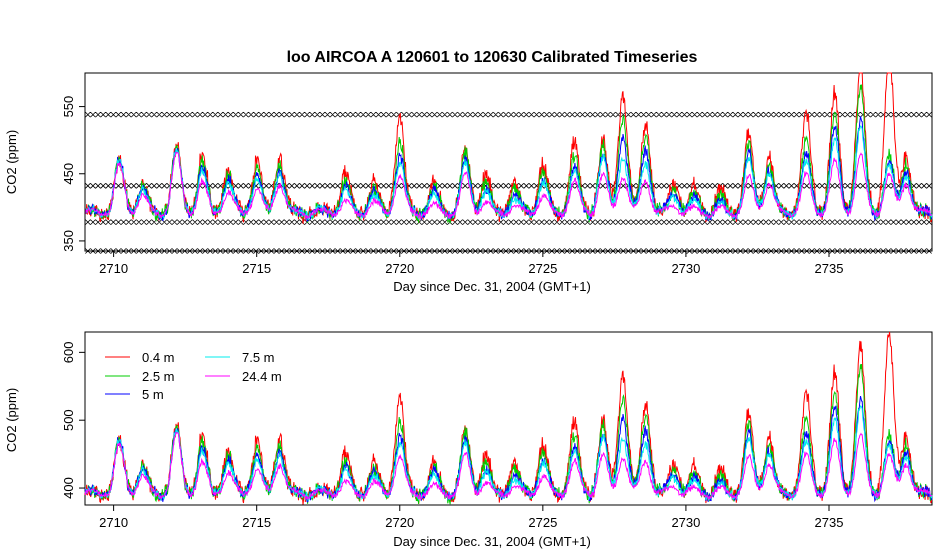 This screenshot has height=550, width=950. What do you see at coordinates (158, 376) in the screenshot?
I see `legend-label: 2.5 m` at bounding box center [158, 376].